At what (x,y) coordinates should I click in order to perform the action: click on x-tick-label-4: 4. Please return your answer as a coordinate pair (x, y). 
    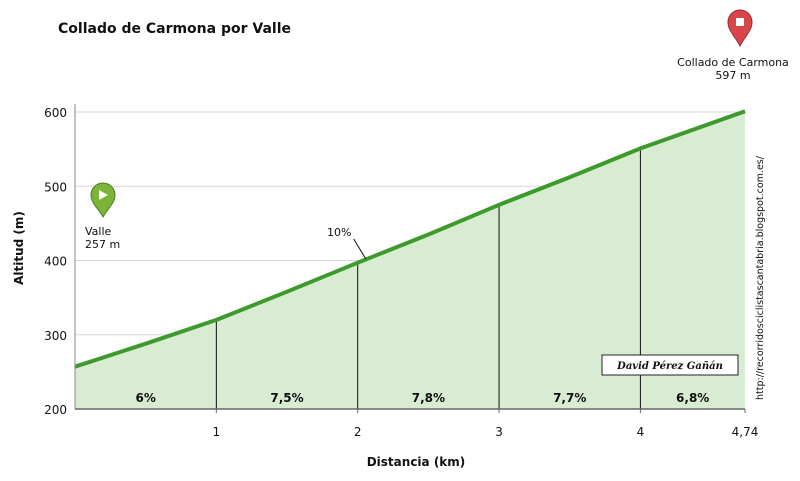
    Looking at the image, I should click on (641, 432).